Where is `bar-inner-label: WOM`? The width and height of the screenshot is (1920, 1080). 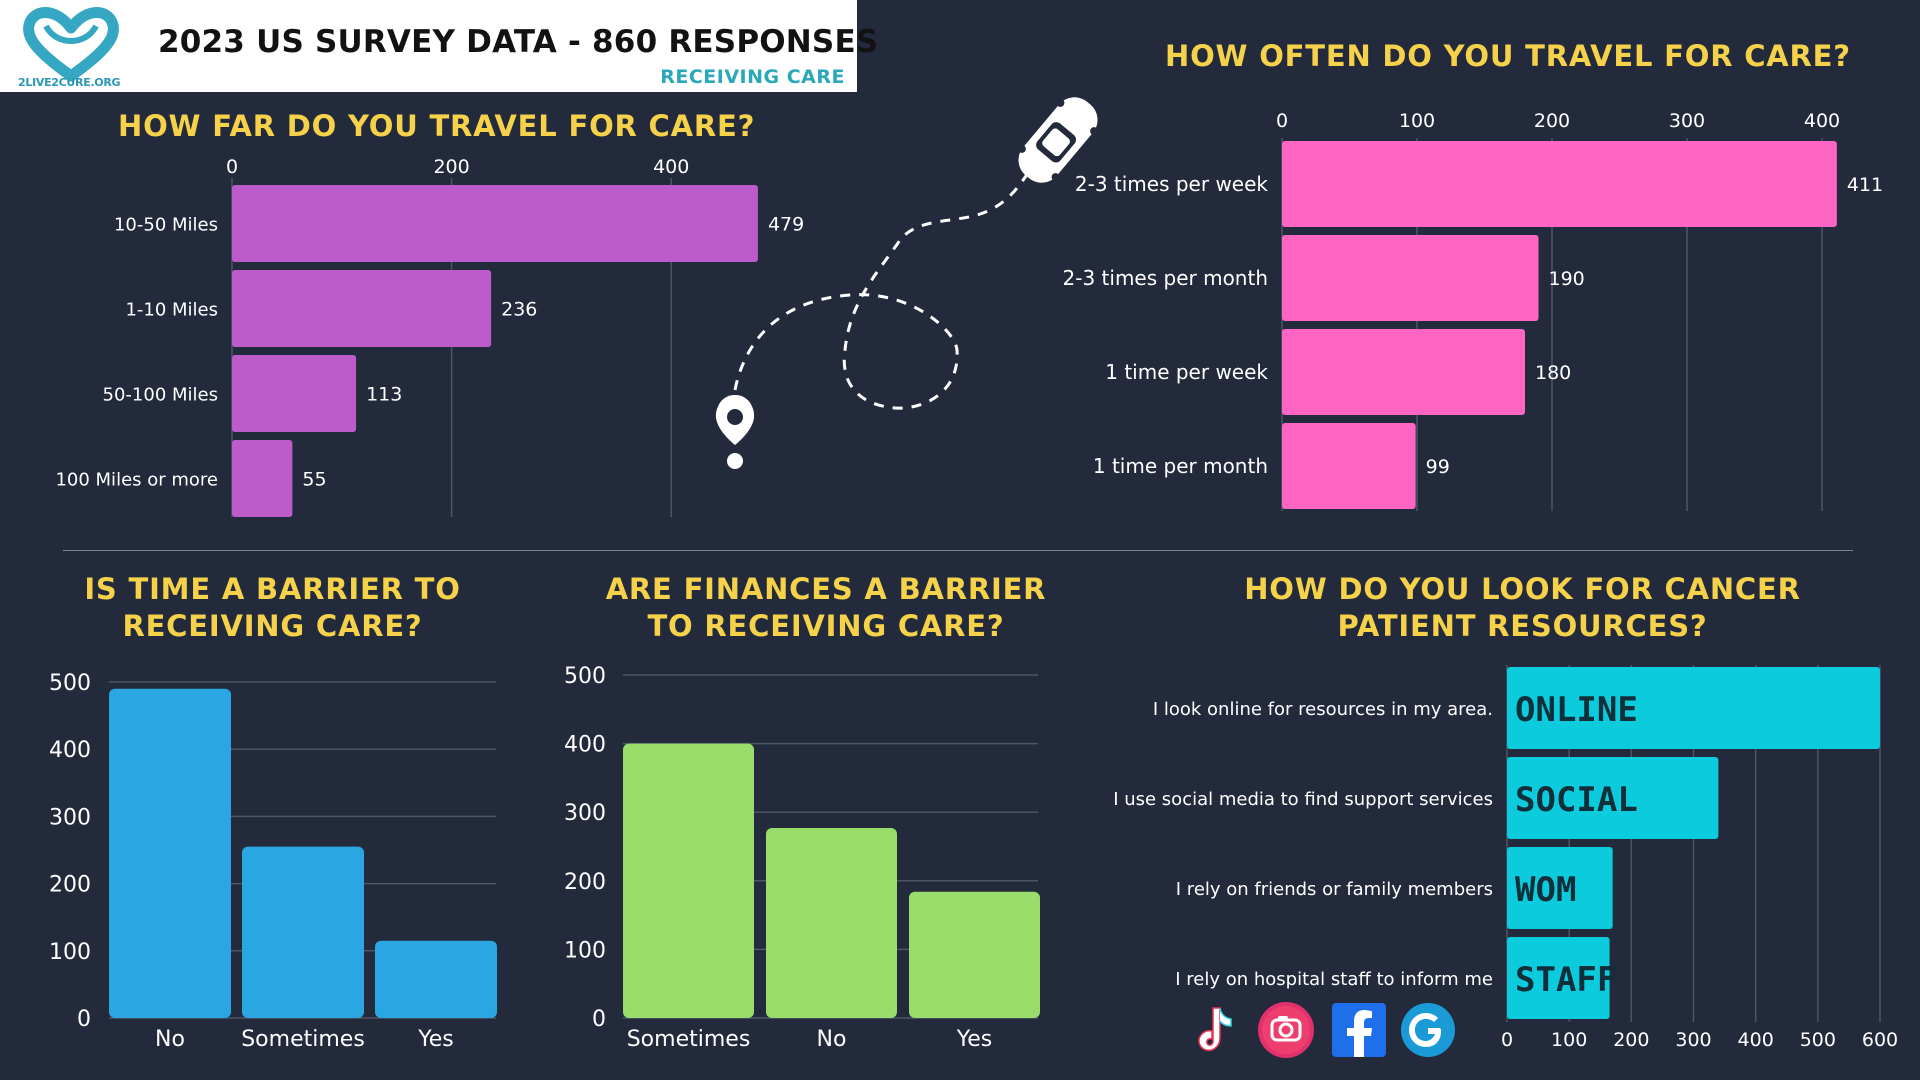 bar-inner-label: WOM is located at coordinates (1545, 890).